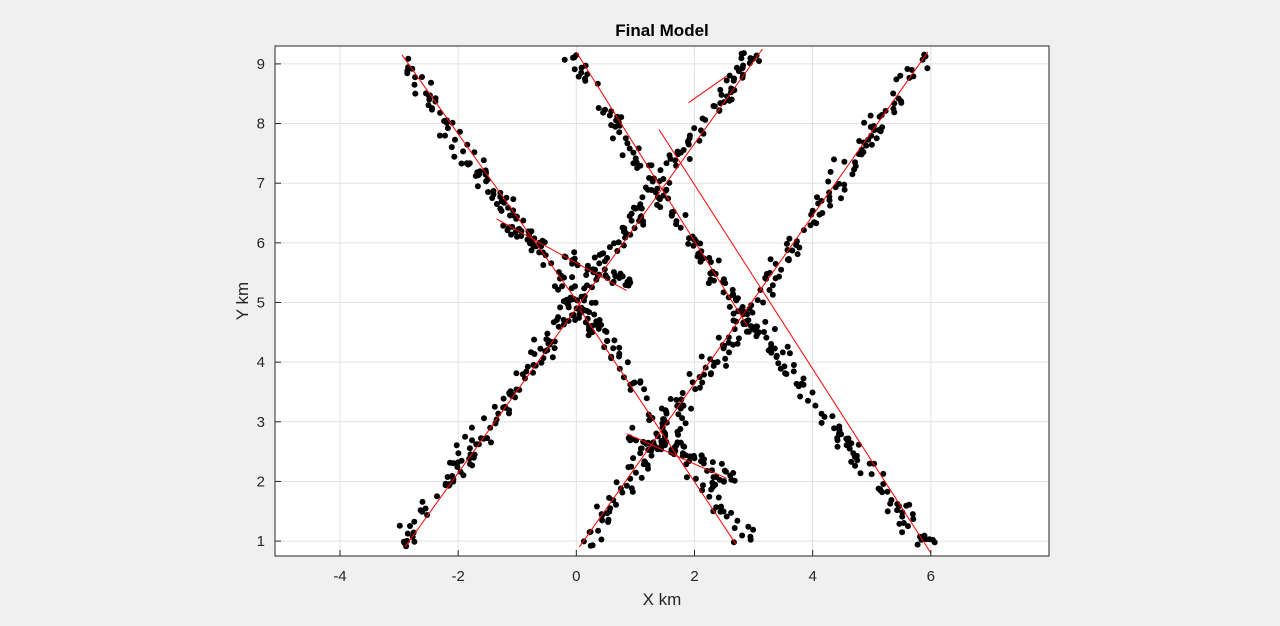 This screenshot has width=1280, height=626. I want to click on x-tick-label: 4, so click(812, 576).